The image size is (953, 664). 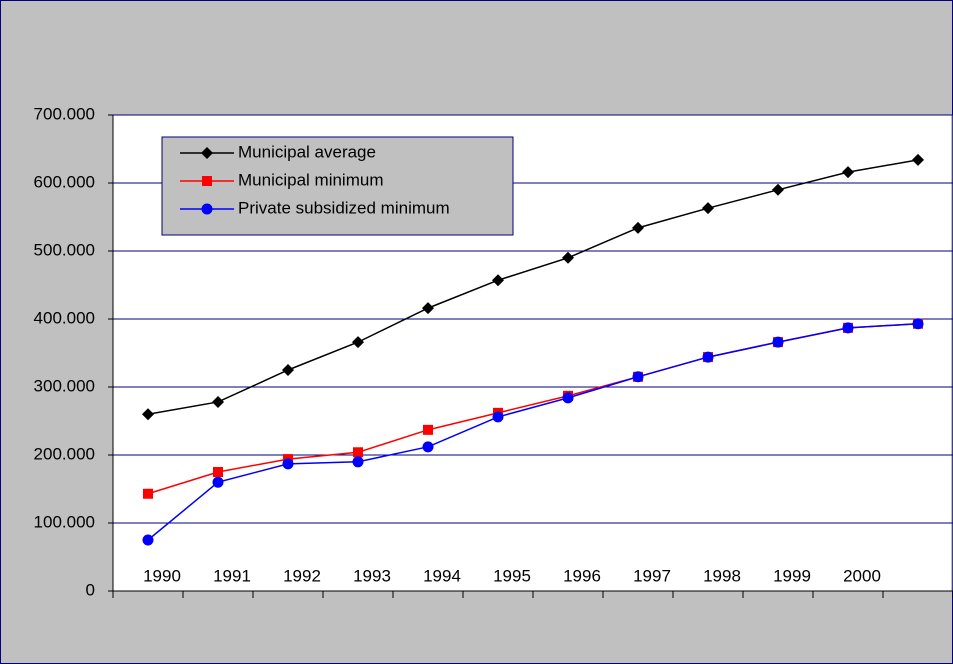 What do you see at coordinates (64, 181) in the screenshot?
I see `y-tick-label: 600.000` at bounding box center [64, 181].